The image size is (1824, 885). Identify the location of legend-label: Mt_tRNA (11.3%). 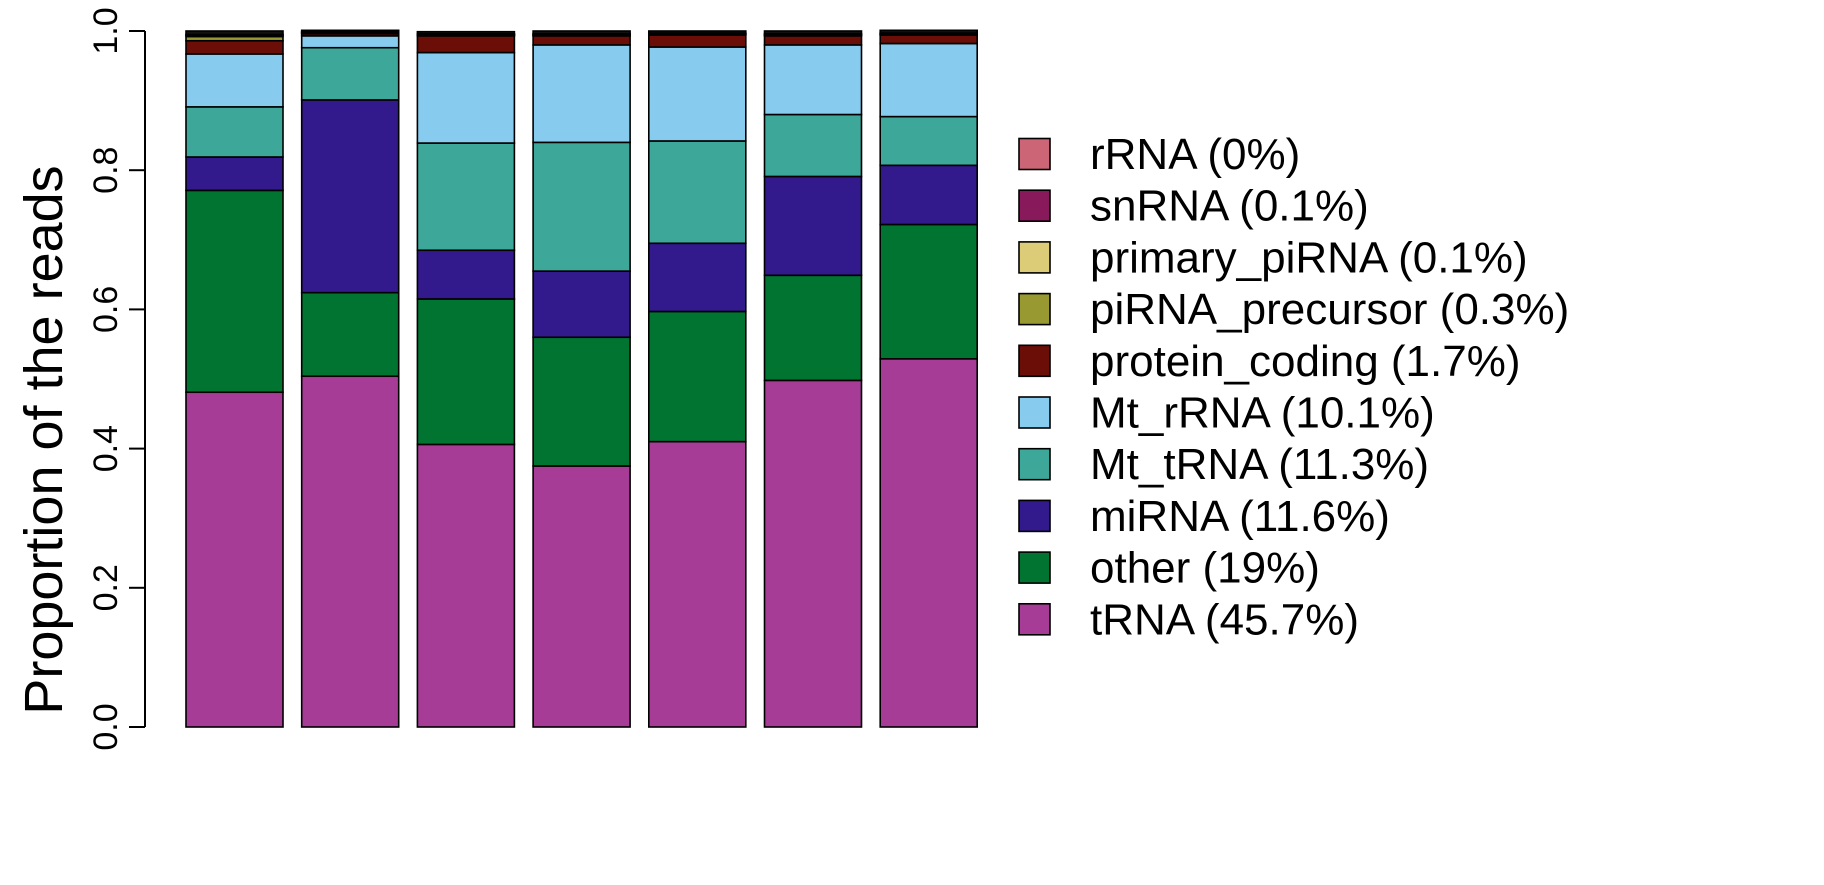
(1259, 464).